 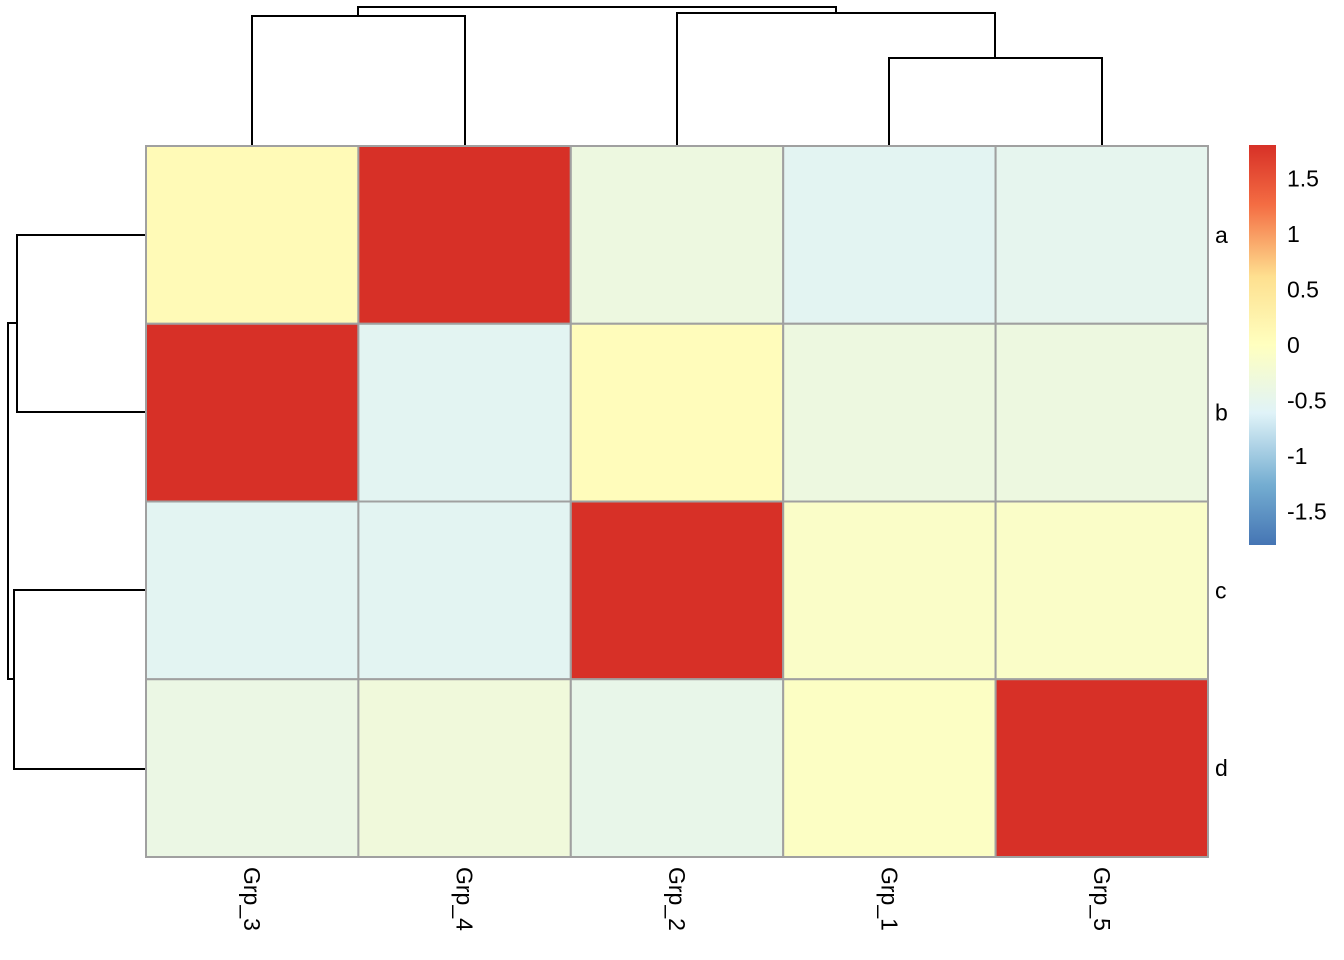 I want to click on column-dendrogram, so click(x=677, y=75).